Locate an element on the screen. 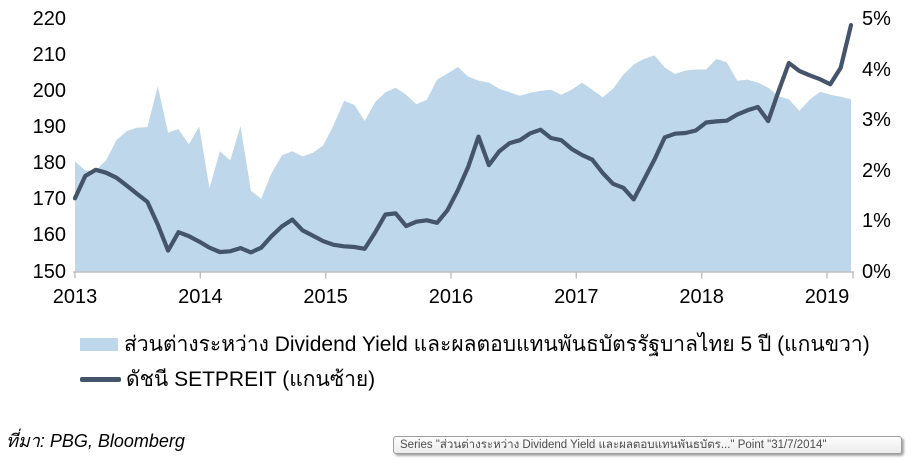 The height and width of the screenshot is (461, 915). right-axis-tick-label: 1% is located at coordinates (876, 221).